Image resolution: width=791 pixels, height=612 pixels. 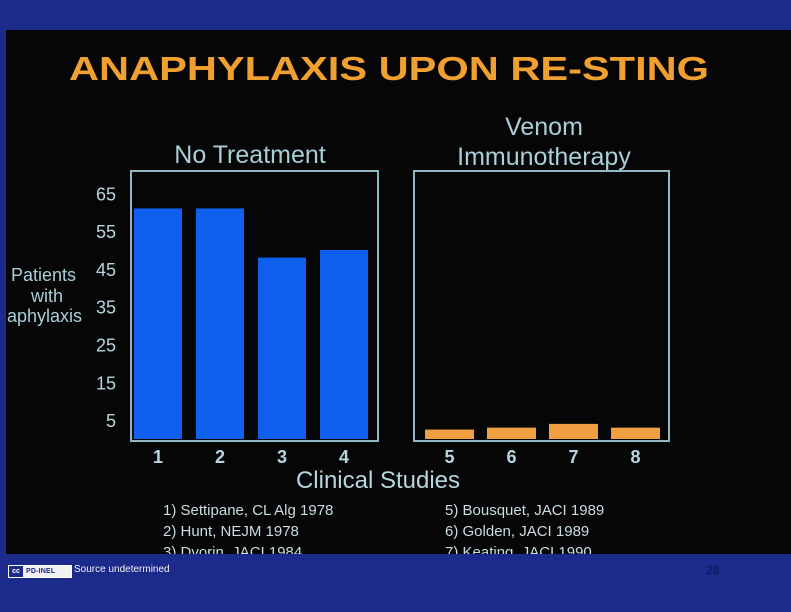 I want to click on reference-7: 7) Keating, JACI 1990, so click(x=518, y=549).